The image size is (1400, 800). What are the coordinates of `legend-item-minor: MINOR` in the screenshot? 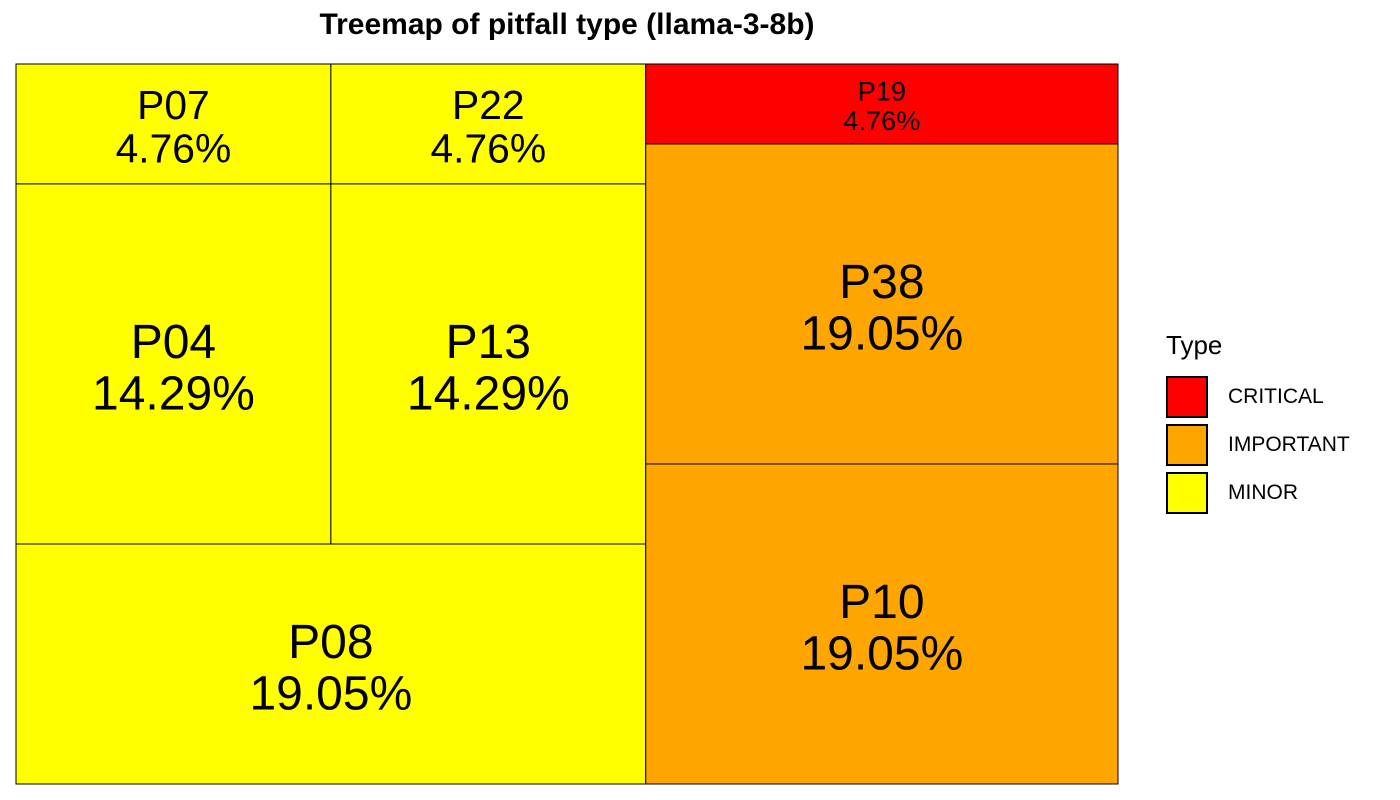 It's located at (1276, 493).